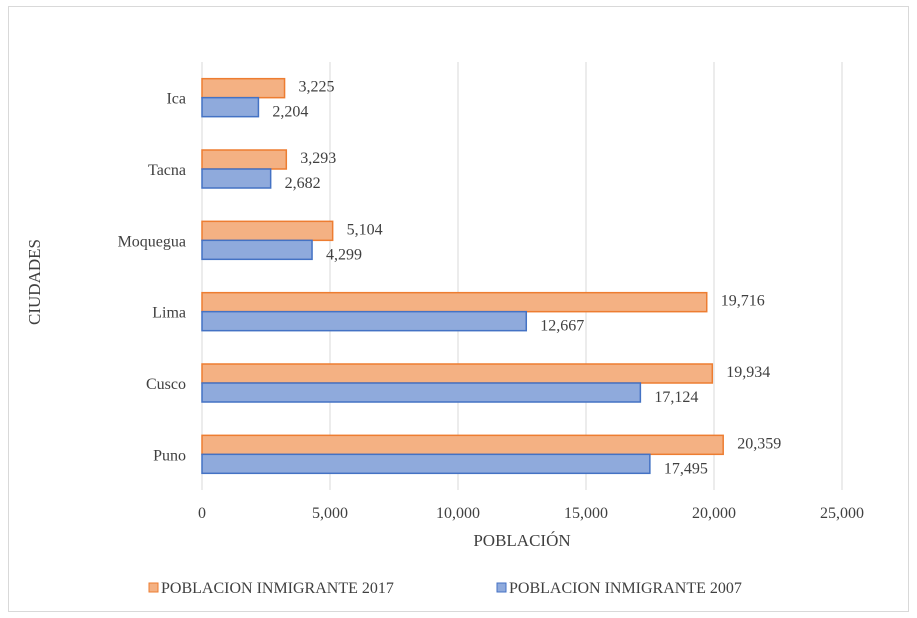 The width and height of the screenshot is (917, 618). Describe the element at coordinates (686, 468) in the screenshot. I see `data-label-2007: 17,495` at that location.